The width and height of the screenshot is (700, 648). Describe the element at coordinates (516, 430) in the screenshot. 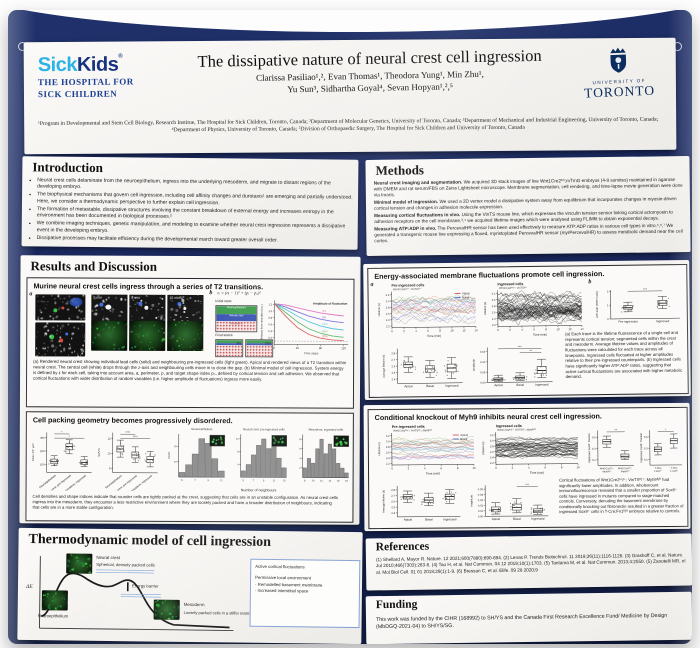

I see `svg-text:Wnt1Cre2ᵗᵐ/⁺; VinTSᶠˡ/⁺; Myh9ᶠ: Wnt1Cre2ᵗᵐ/⁺; VinTSᶠˡ/⁺; Myh9ᶠˡ/ᶠˡ` at that location.